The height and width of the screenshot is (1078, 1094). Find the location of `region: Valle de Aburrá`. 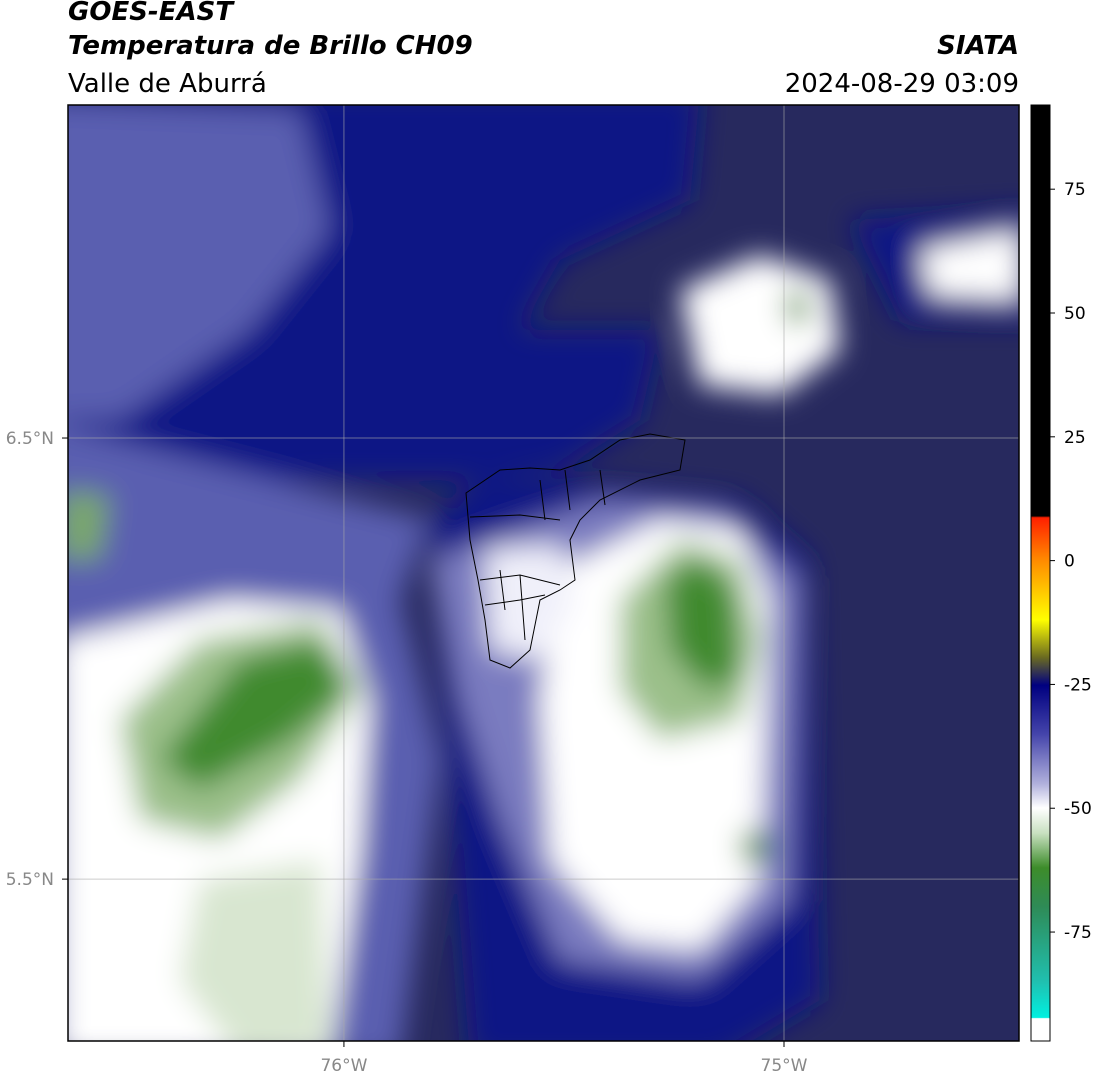

region: Valle de Aburrá is located at coordinates (167, 84).